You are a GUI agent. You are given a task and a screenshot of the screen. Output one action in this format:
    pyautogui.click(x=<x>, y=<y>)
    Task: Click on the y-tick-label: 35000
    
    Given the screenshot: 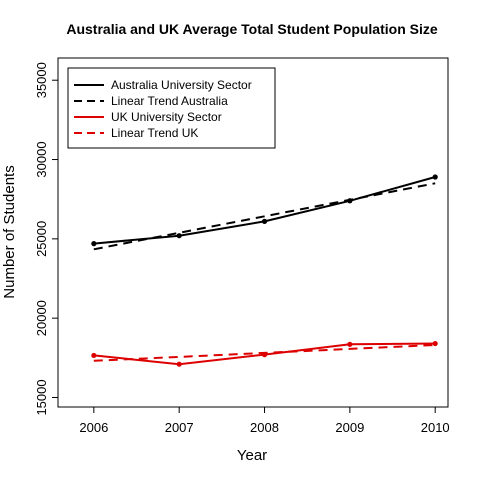 What is the action you would take?
    pyautogui.click(x=41, y=80)
    